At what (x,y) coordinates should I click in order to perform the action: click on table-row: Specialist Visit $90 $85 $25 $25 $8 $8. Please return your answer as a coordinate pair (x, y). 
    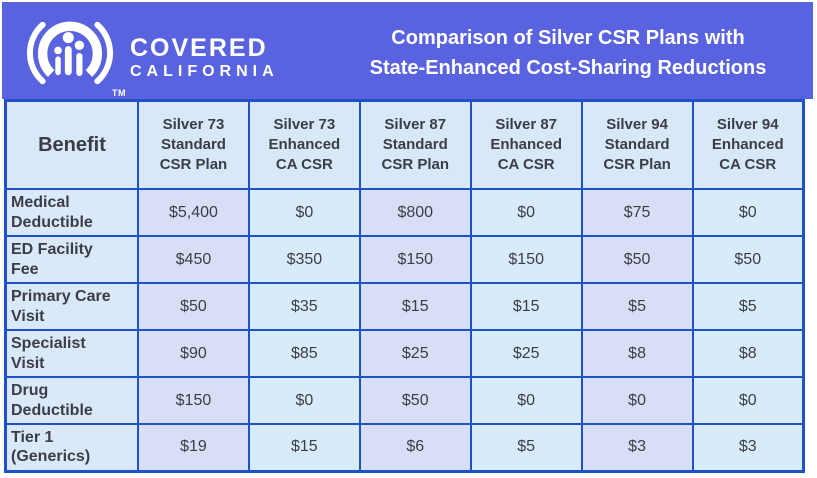
    Looking at the image, I should click on (404, 353).